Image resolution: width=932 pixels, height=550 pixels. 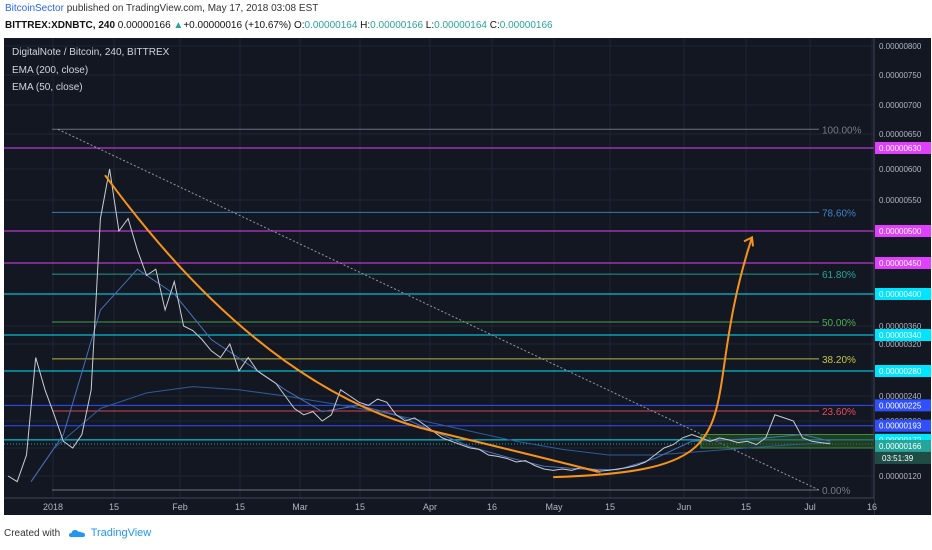 What do you see at coordinates (430, 25) in the screenshot?
I see `low-label: L:` at bounding box center [430, 25].